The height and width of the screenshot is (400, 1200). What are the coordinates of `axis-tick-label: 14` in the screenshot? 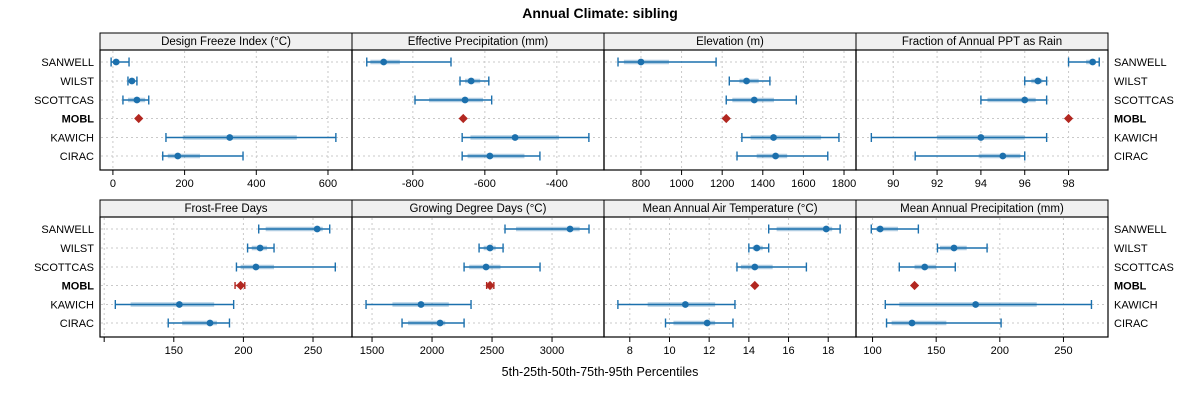 It's located at (749, 351).